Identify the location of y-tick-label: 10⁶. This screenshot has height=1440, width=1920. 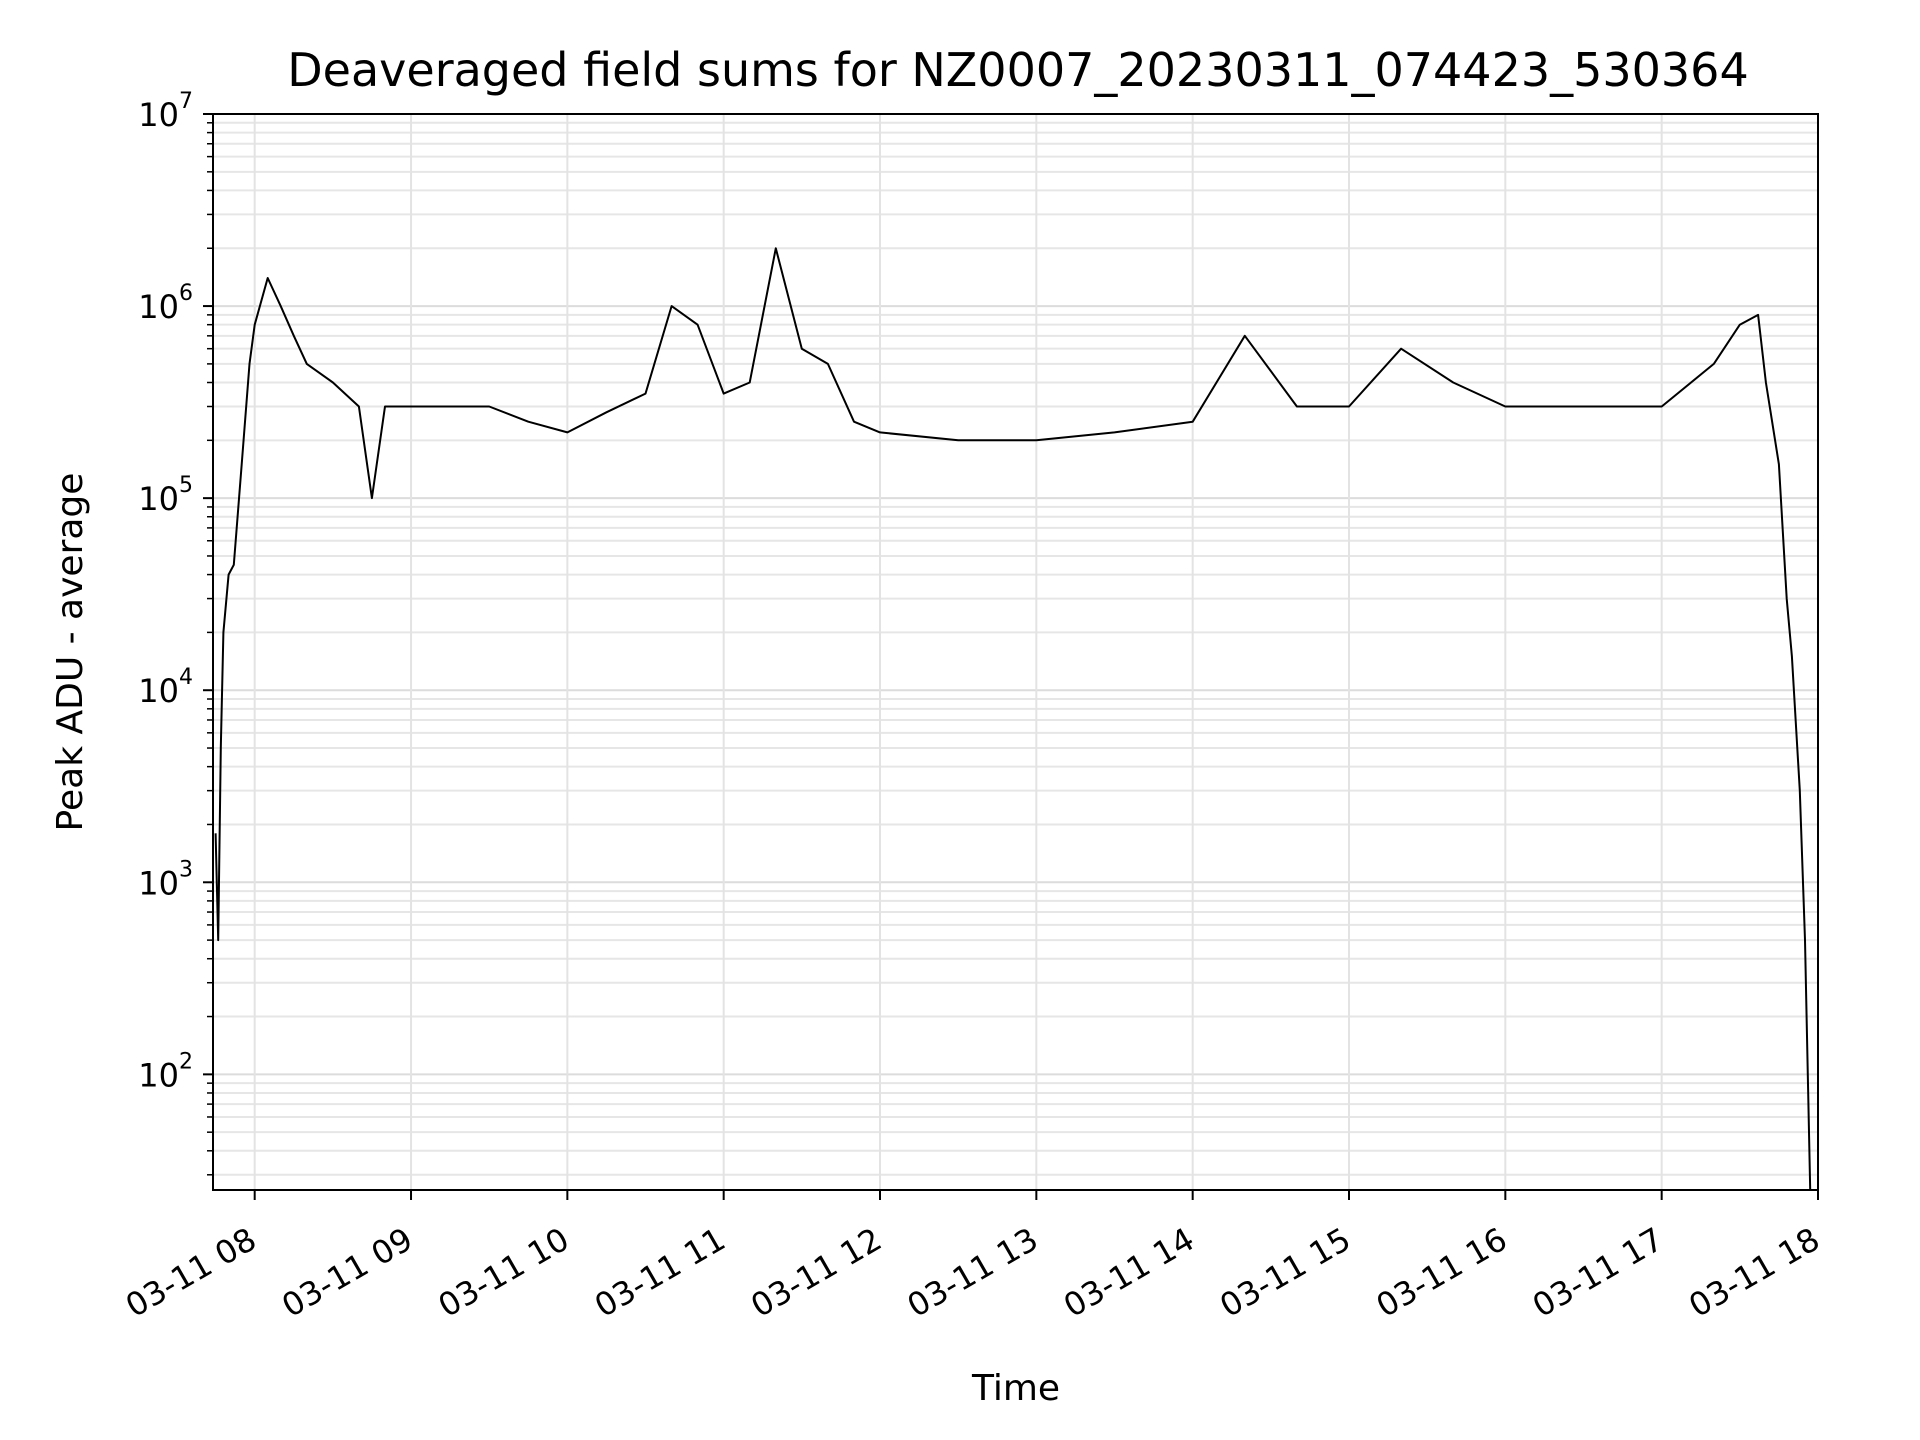
(165, 303).